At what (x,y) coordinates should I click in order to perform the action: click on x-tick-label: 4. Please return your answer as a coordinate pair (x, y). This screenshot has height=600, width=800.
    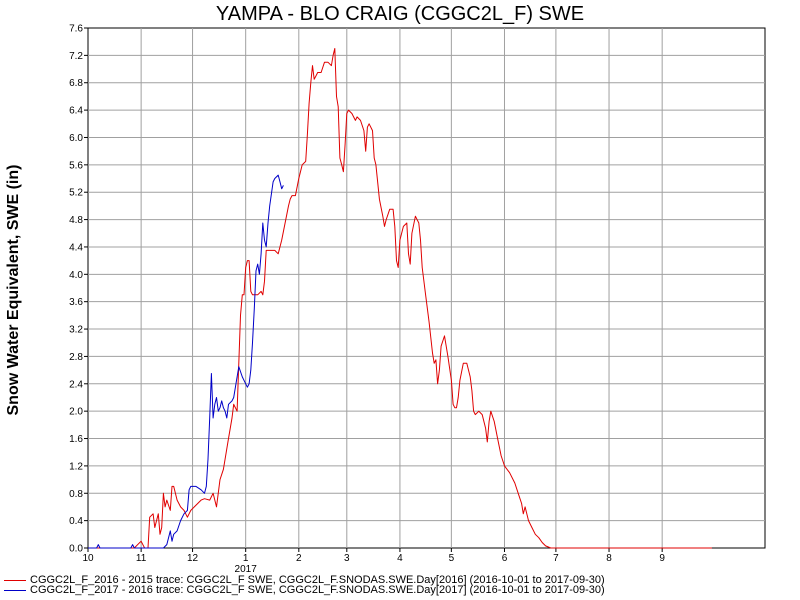
    Looking at the image, I should click on (400, 558).